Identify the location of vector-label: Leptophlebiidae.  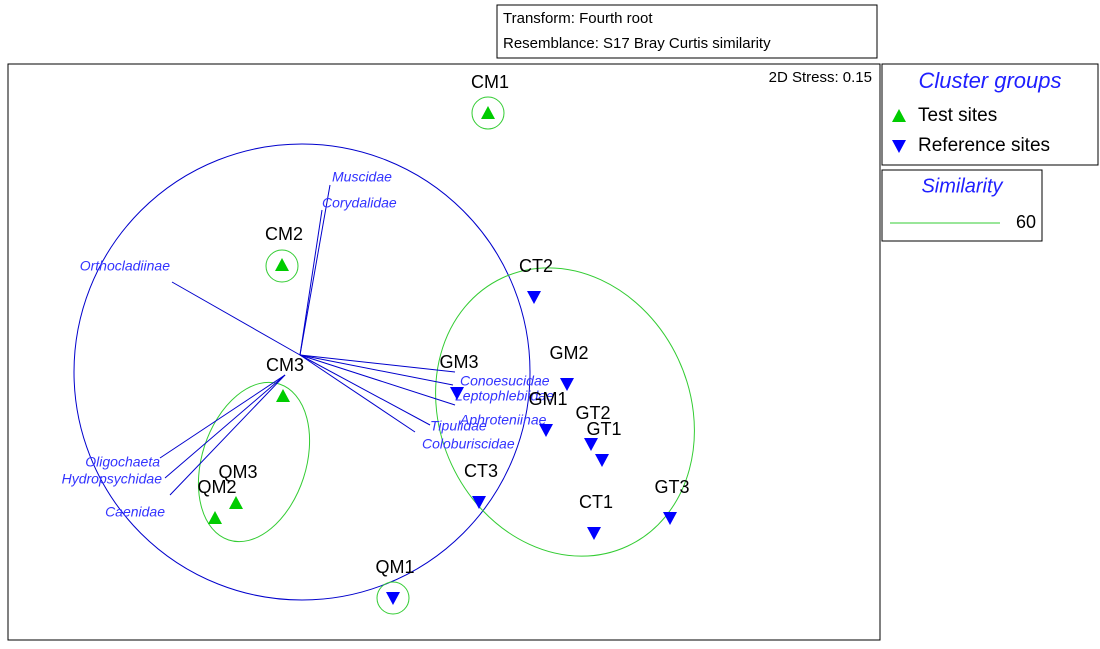
(504, 396).